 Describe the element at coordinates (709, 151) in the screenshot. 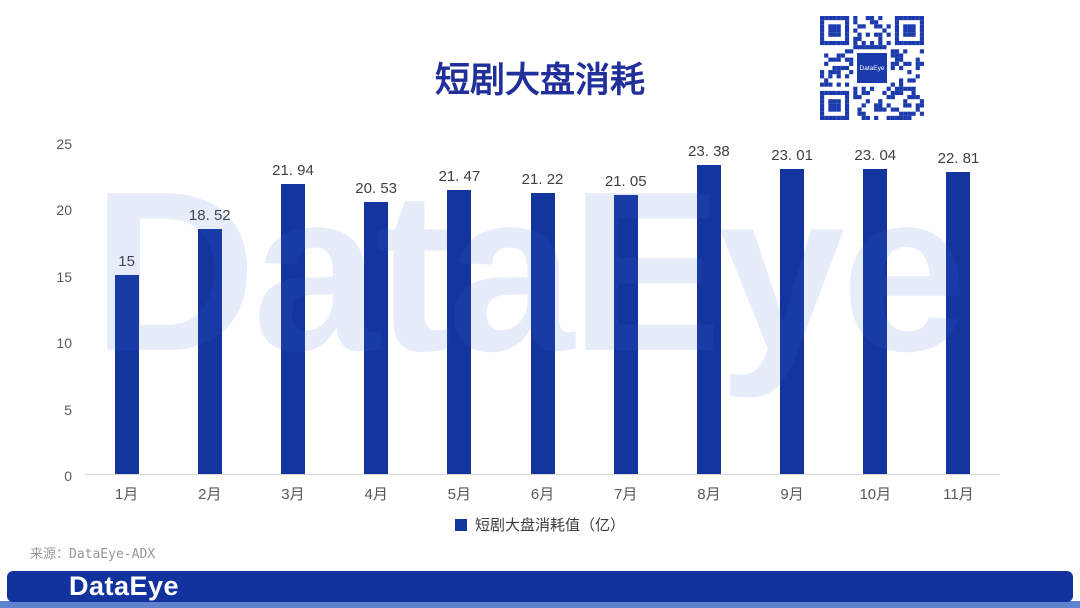

I see `bar-value-label: 23. 38` at that location.